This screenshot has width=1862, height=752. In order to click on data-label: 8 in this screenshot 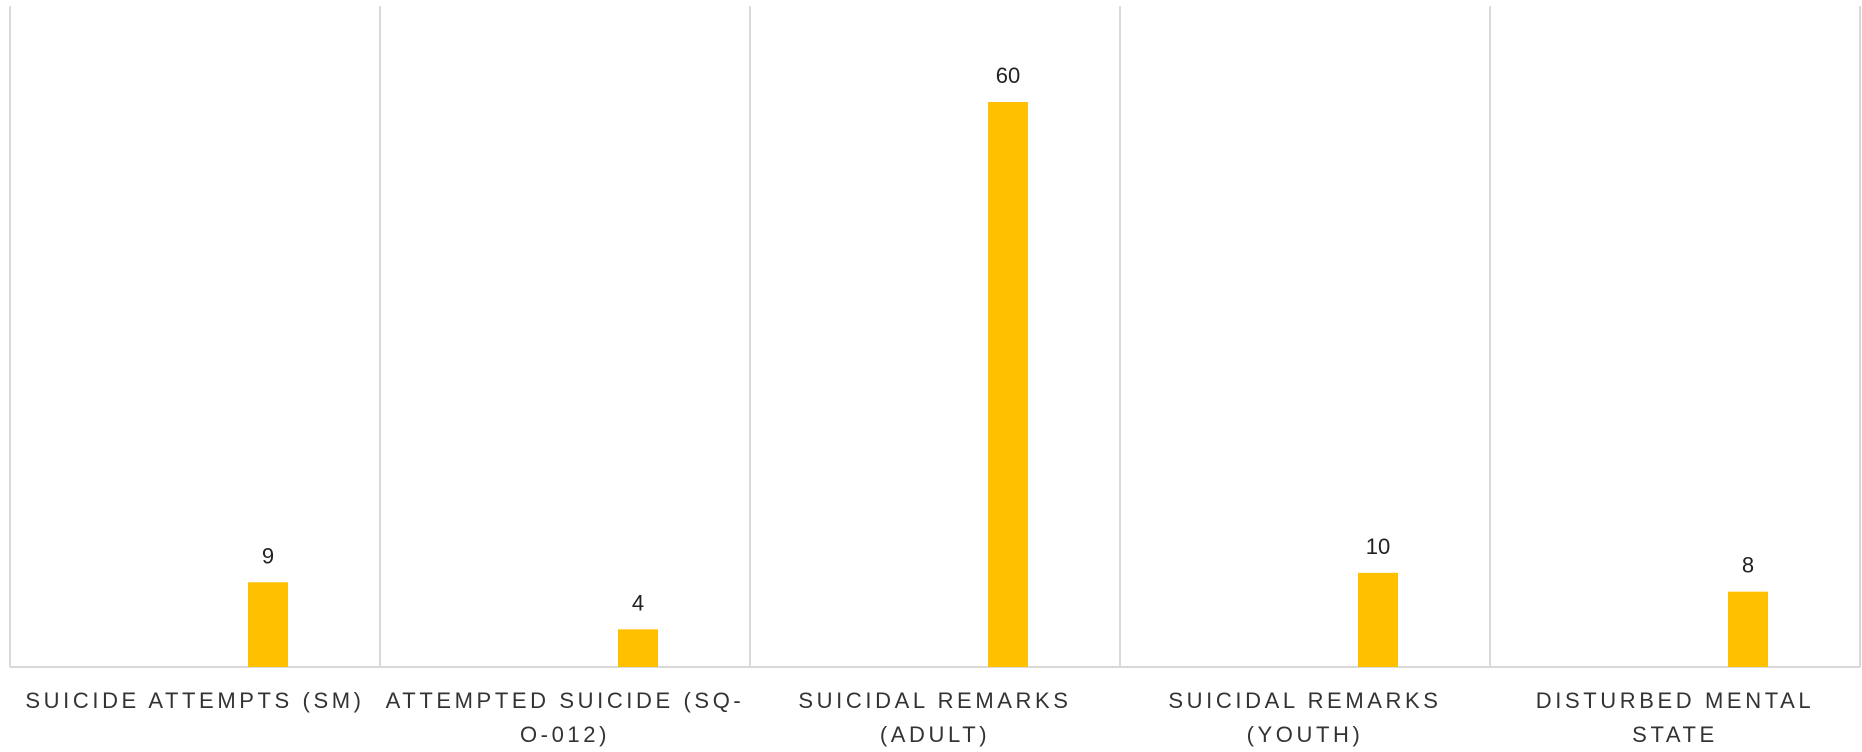, I will do `click(1748, 565)`.